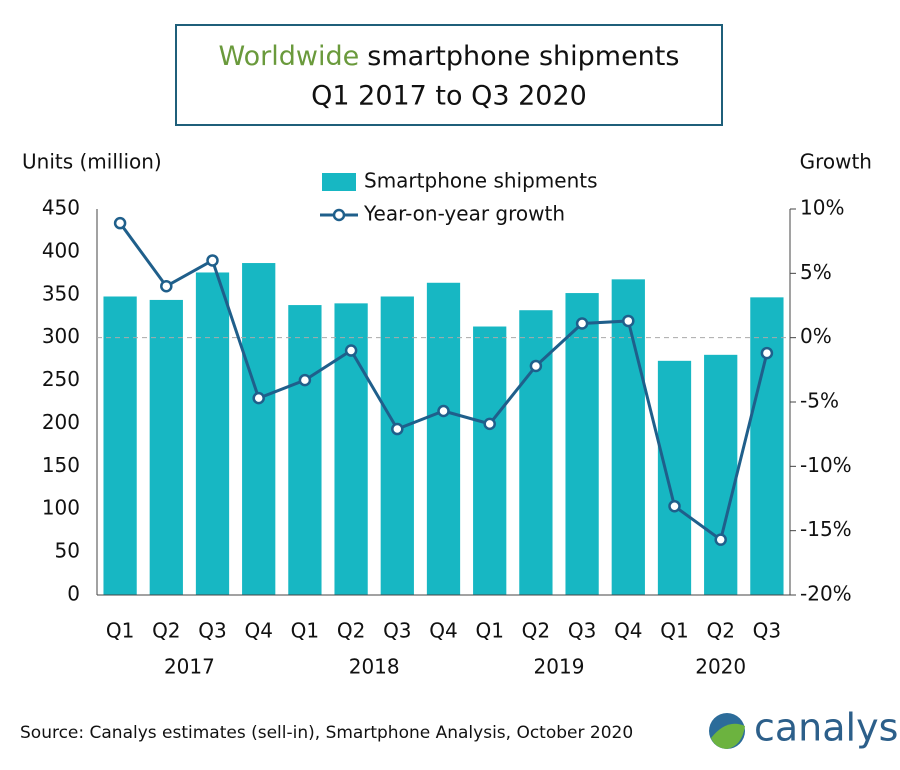 The height and width of the screenshot is (770, 900). I want to click on title-highlight: Worldwide, so click(289, 56).